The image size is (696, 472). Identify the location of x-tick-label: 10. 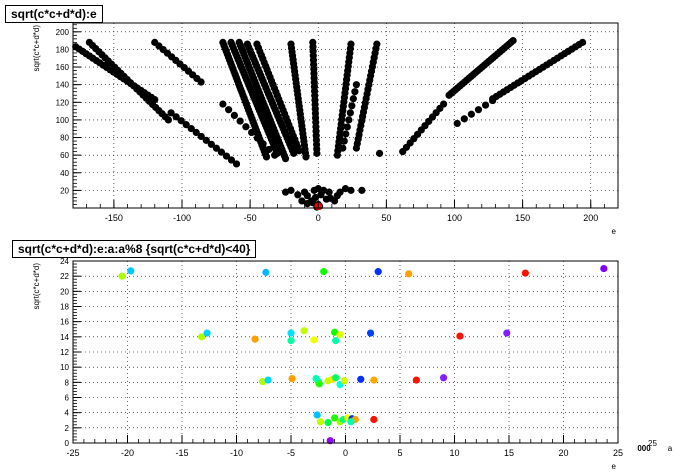
(454, 453).